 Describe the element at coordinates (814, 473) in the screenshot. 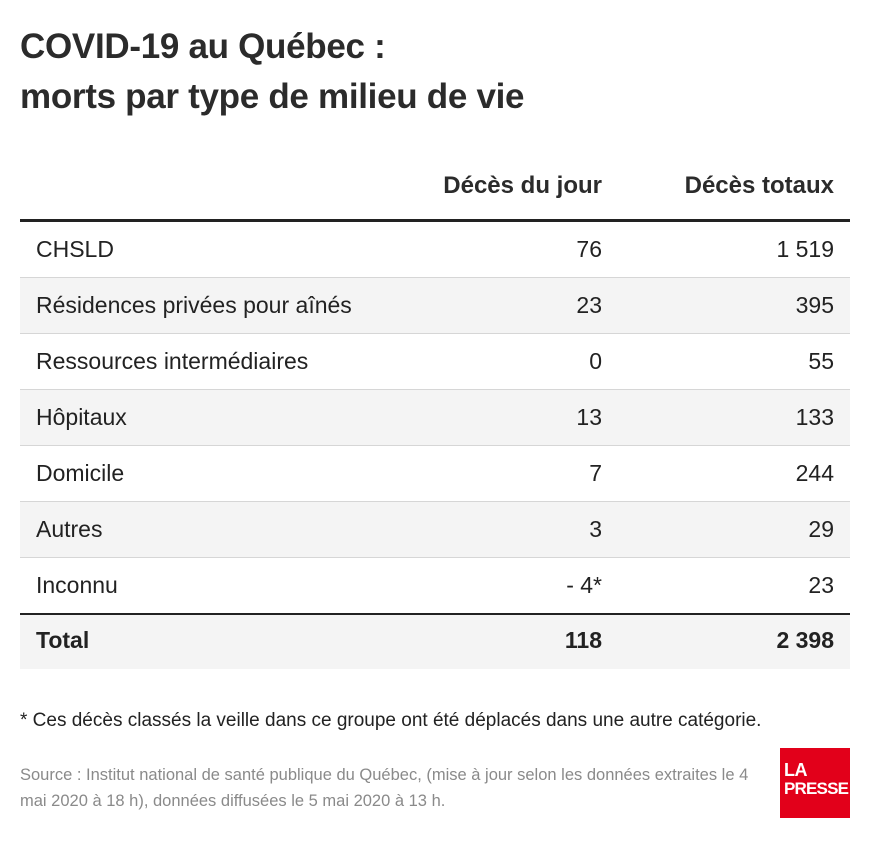

I see `row-total: 244` at that location.